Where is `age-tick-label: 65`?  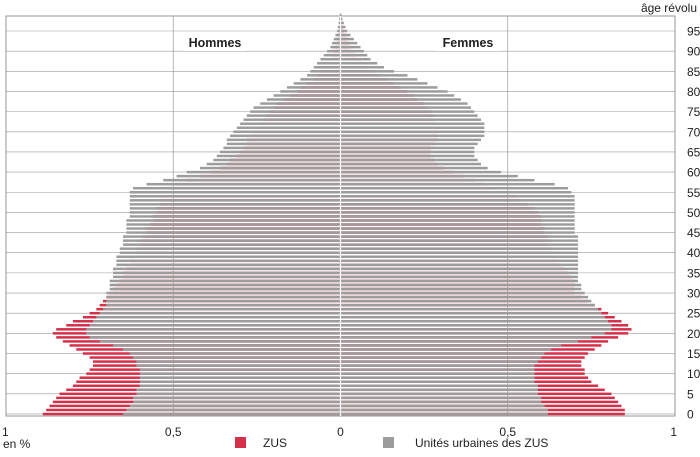
age-tick-label: 65 is located at coordinates (693, 152).